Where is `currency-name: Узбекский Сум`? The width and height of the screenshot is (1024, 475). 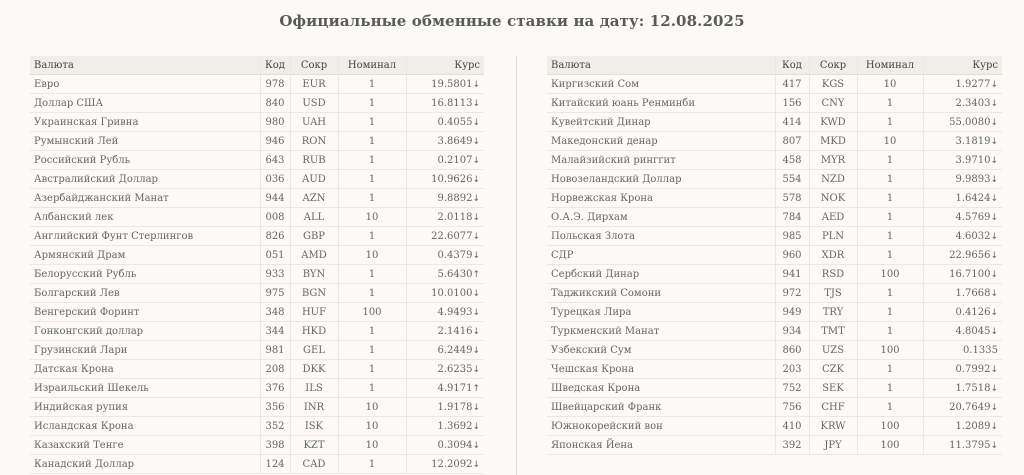 currency-name: Узбекский Сум is located at coordinates (661, 350).